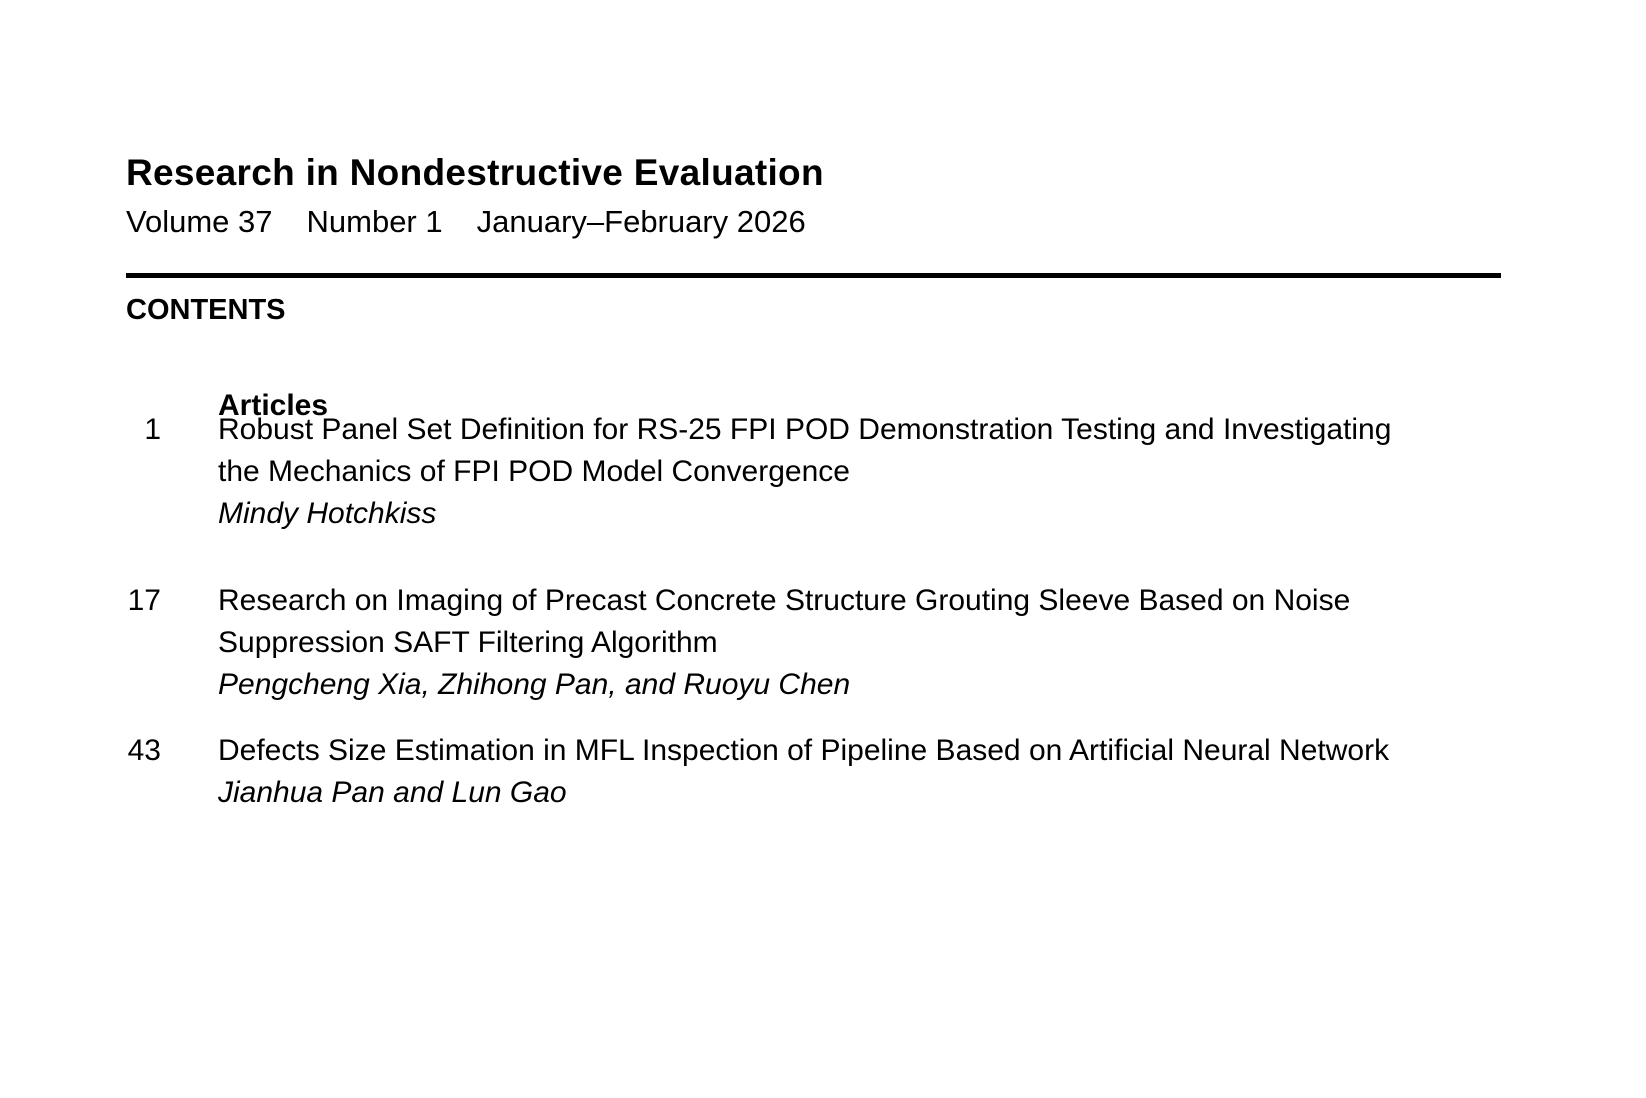 This screenshot has height=1098, width=1646. I want to click on article-authors: Jianhua Pan and Lun Gao, so click(392, 792).